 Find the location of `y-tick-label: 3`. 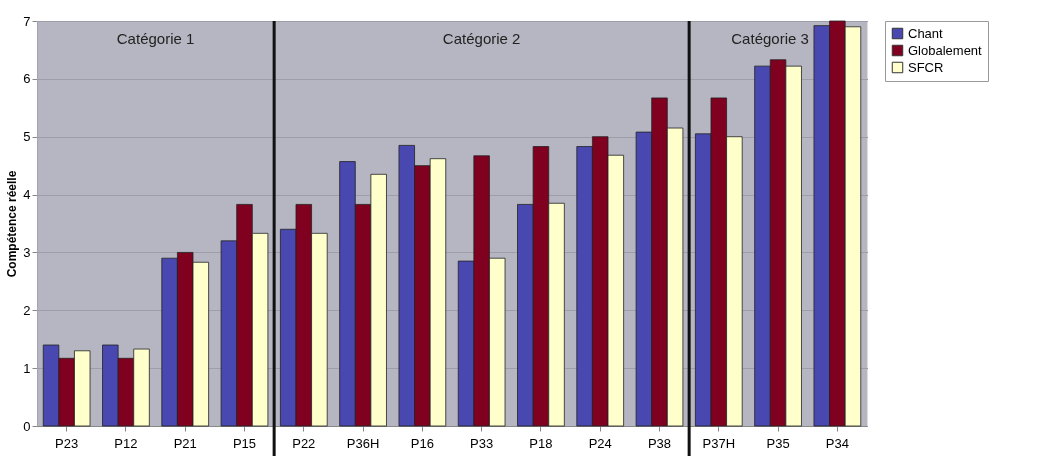

y-tick-label: 3 is located at coordinates (27, 252).